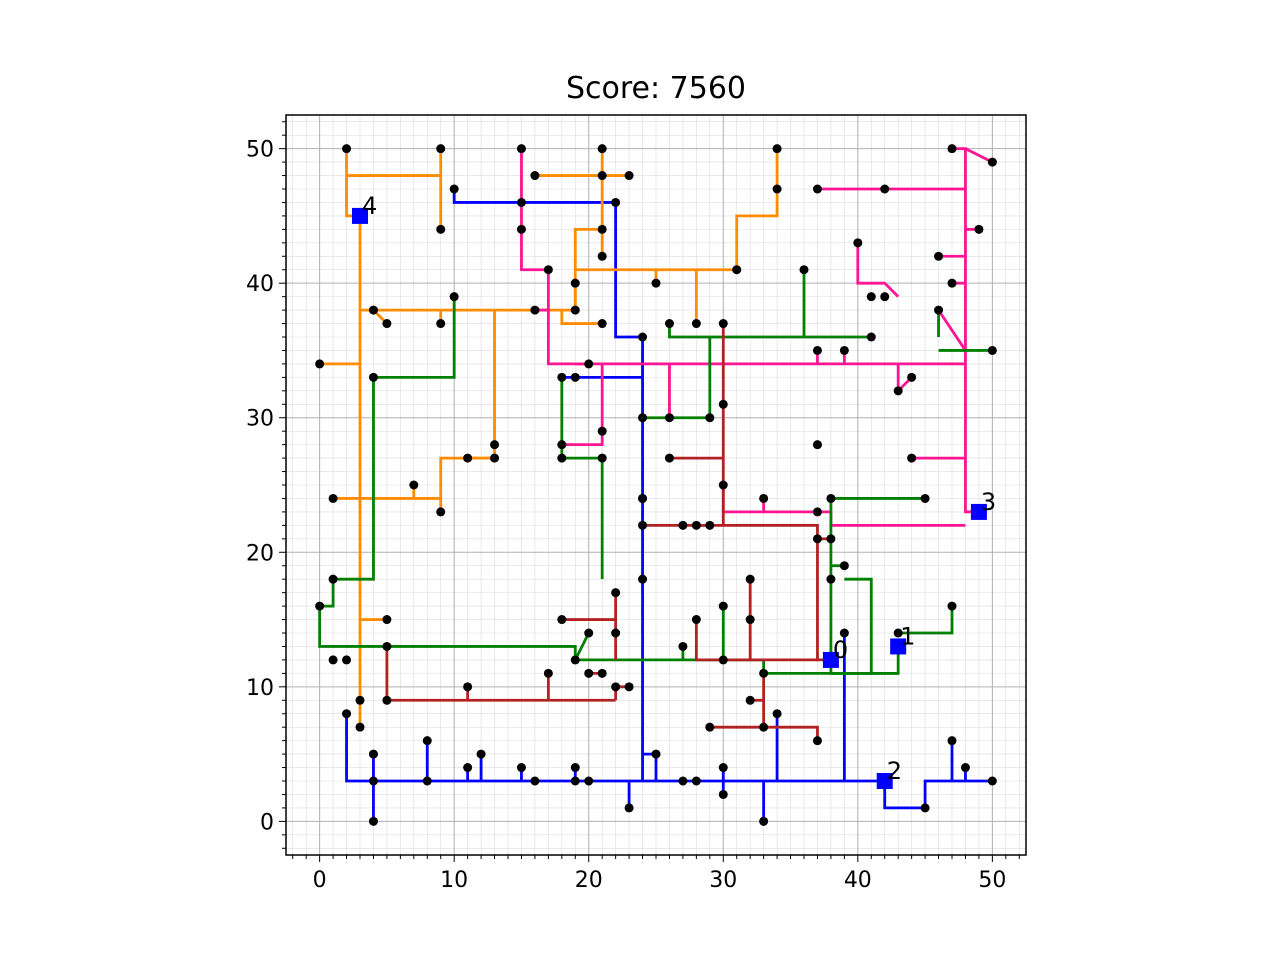 The width and height of the screenshot is (1280, 960). What do you see at coordinates (840, 650) in the screenshot?
I see `depot-label-0: 0` at bounding box center [840, 650].